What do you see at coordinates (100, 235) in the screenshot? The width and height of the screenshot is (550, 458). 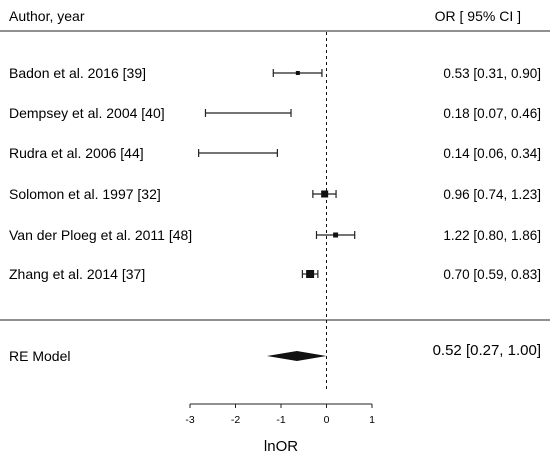 I see `study-label: Van der Ploeg et al. 2011 [48]` at bounding box center [100, 235].